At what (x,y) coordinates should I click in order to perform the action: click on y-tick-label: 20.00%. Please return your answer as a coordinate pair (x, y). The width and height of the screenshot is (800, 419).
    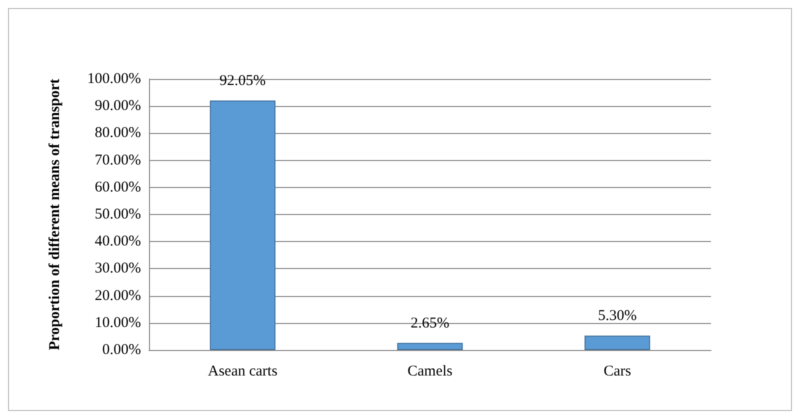
    Looking at the image, I should click on (117, 296).